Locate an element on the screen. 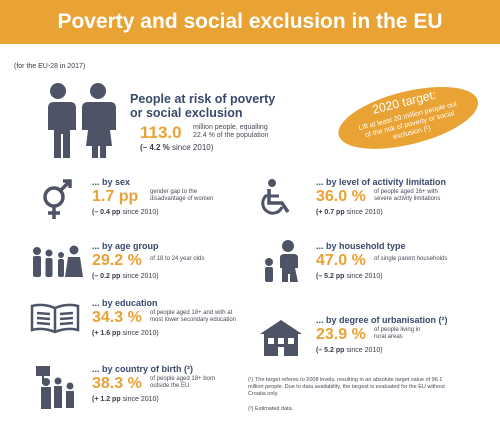  activity-delta-suffix: since 2010) is located at coordinates (364, 212).